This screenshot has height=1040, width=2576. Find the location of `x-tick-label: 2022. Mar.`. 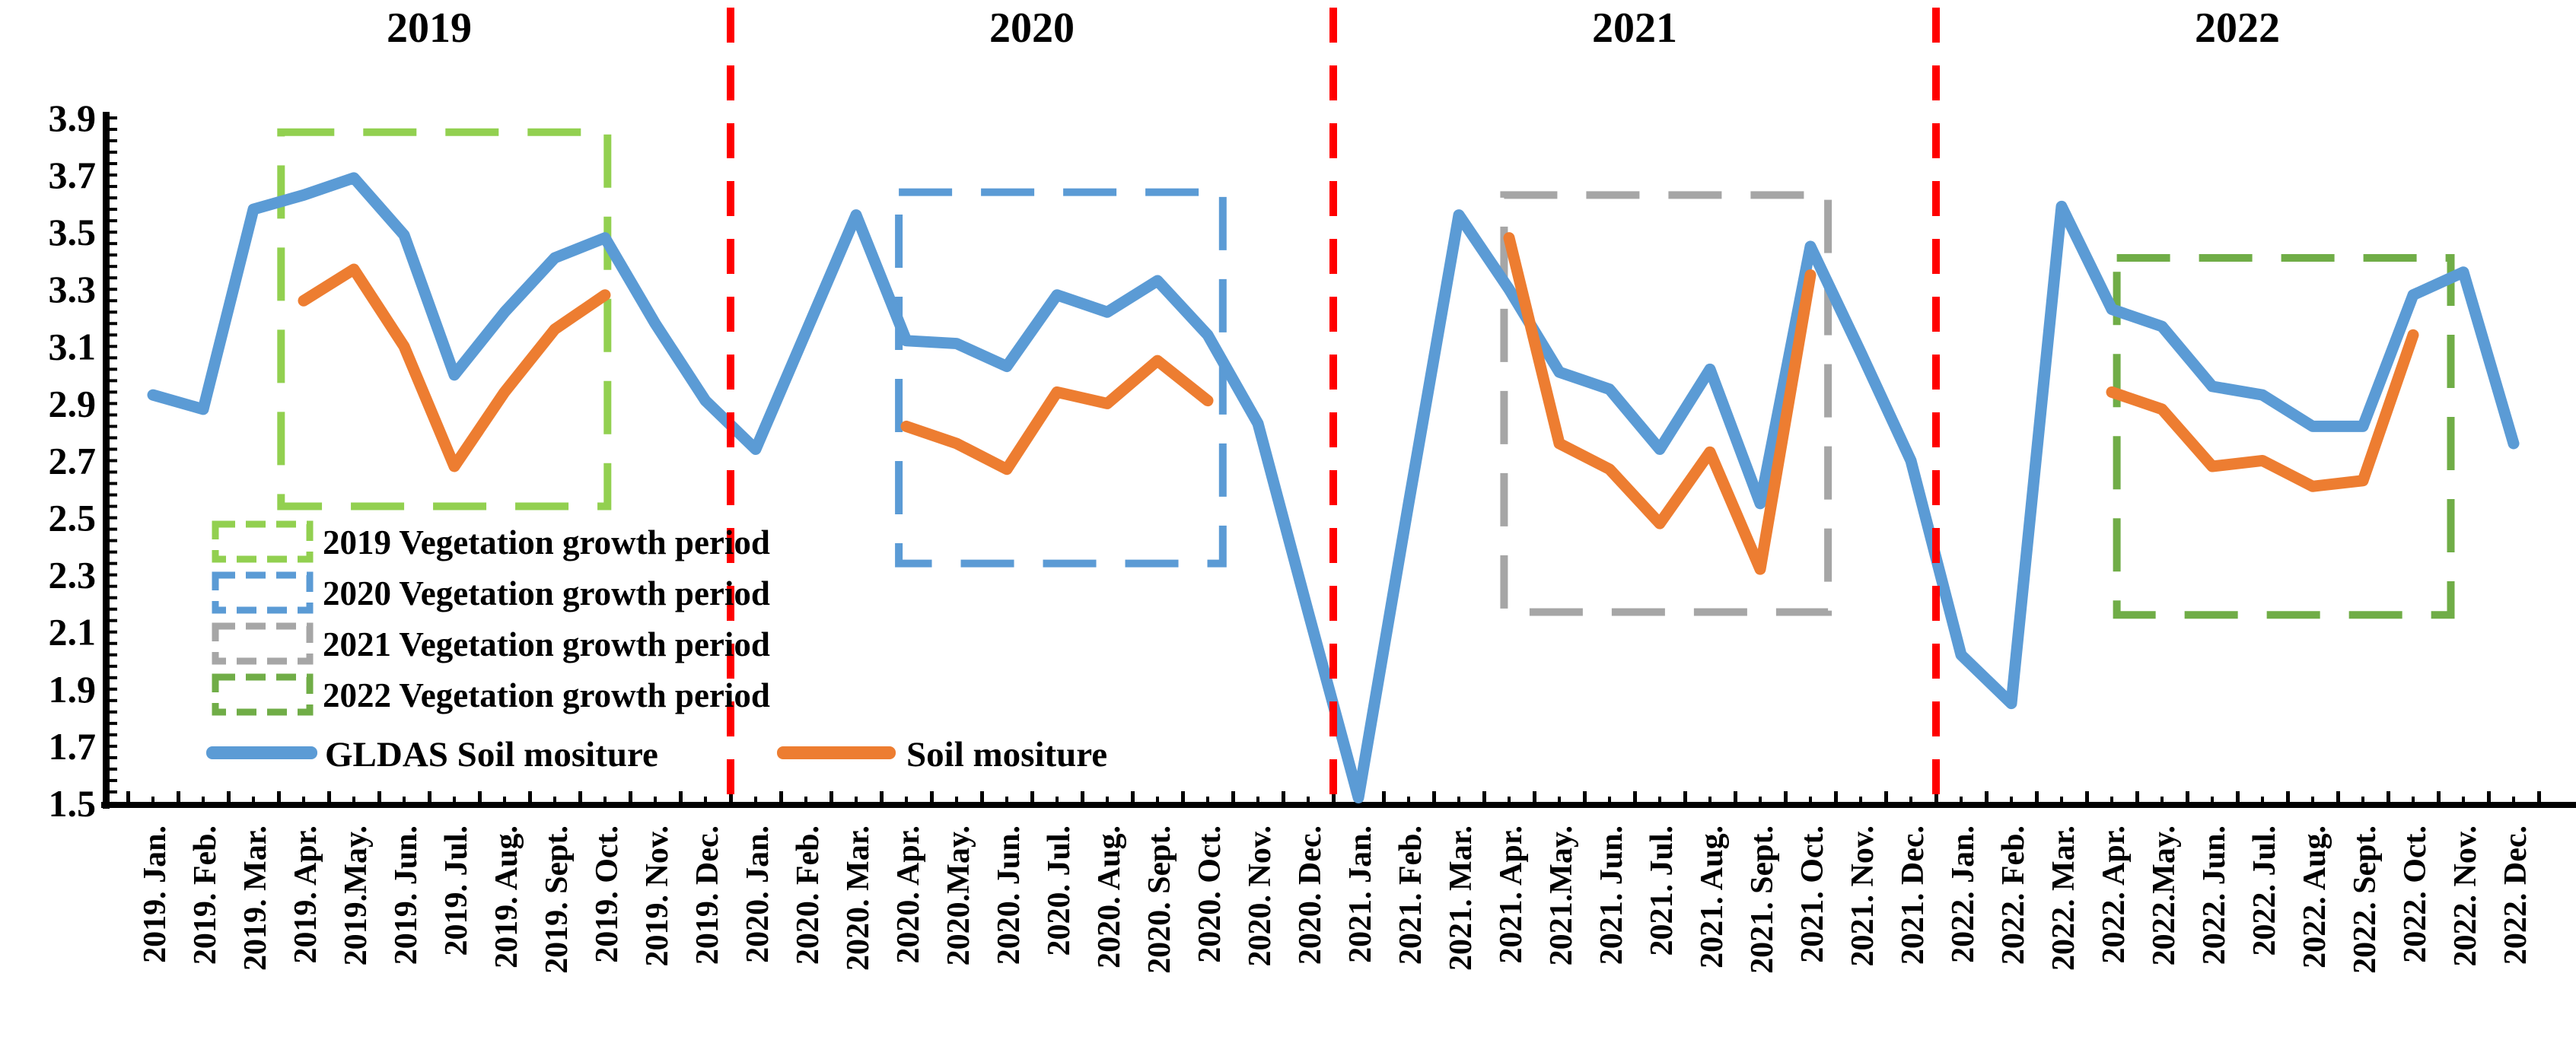

x-tick-label: 2022. Mar. is located at coordinates (2063, 898).